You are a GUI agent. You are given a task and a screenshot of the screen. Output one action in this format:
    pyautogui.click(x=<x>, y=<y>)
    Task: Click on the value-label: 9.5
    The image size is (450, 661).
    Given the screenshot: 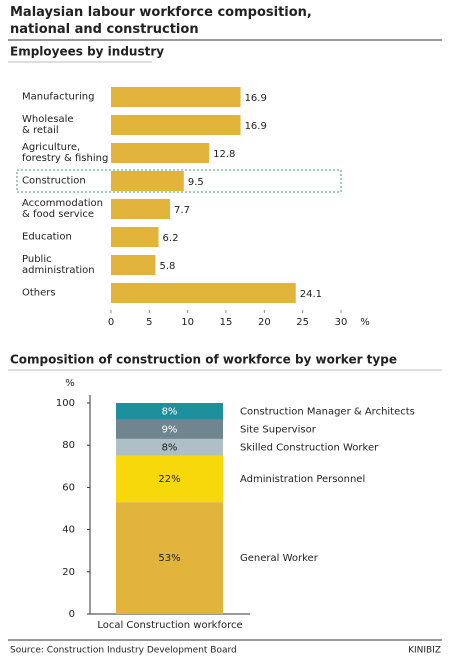 What is the action you would take?
    pyautogui.click(x=196, y=182)
    